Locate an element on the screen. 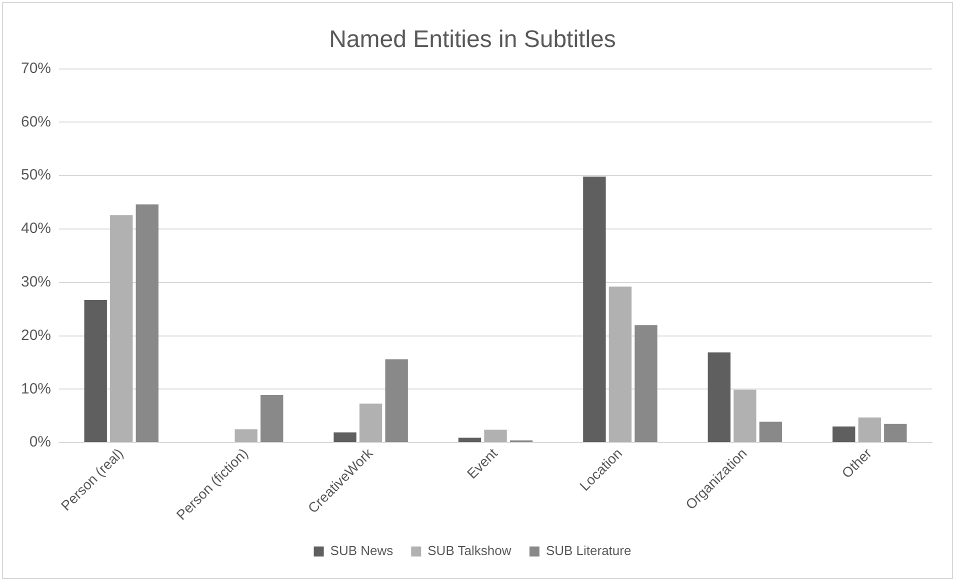  legend-label: SUB Literature is located at coordinates (589, 550).